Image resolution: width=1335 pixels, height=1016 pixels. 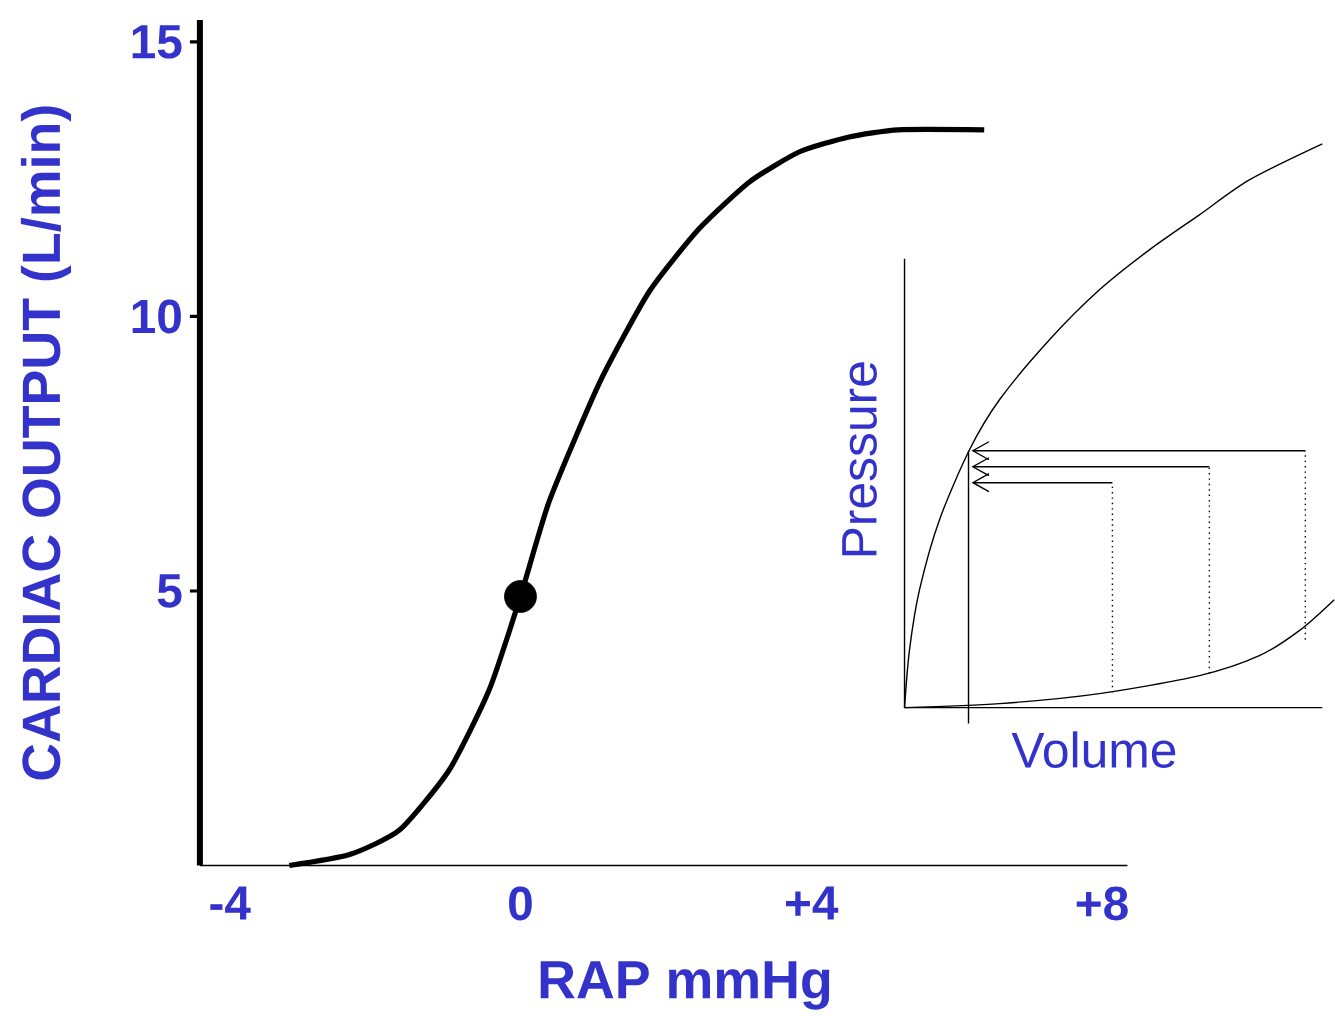 What do you see at coordinates (520, 903) in the screenshot?
I see `x-tick-label: 0` at bounding box center [520, 903].